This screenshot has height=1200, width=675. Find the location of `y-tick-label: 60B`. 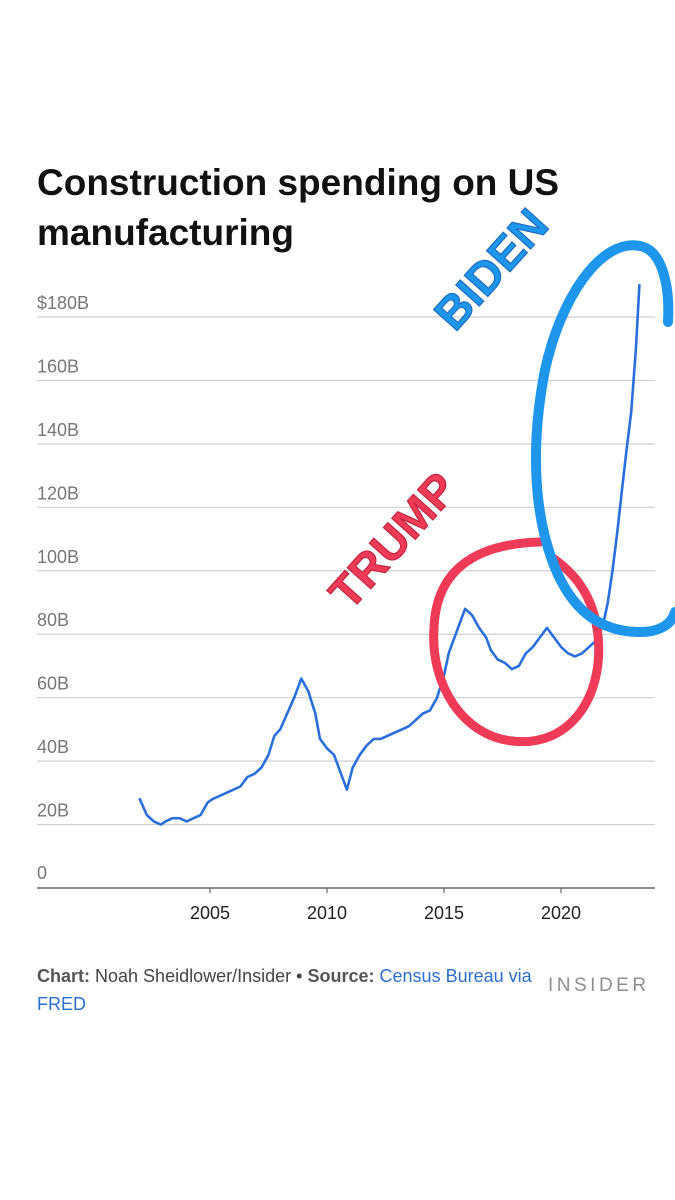

y-tick-label: 60B is located at coordinates (53, 684).